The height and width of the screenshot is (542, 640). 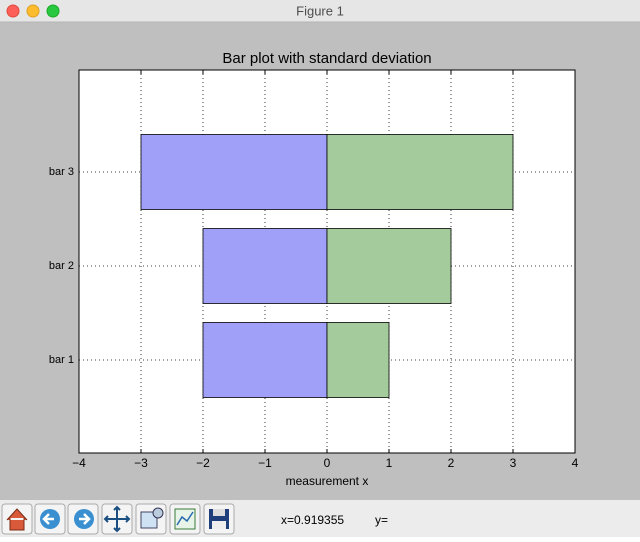 I want to click on x-tick-label: −1, so click(x=265, y=463).